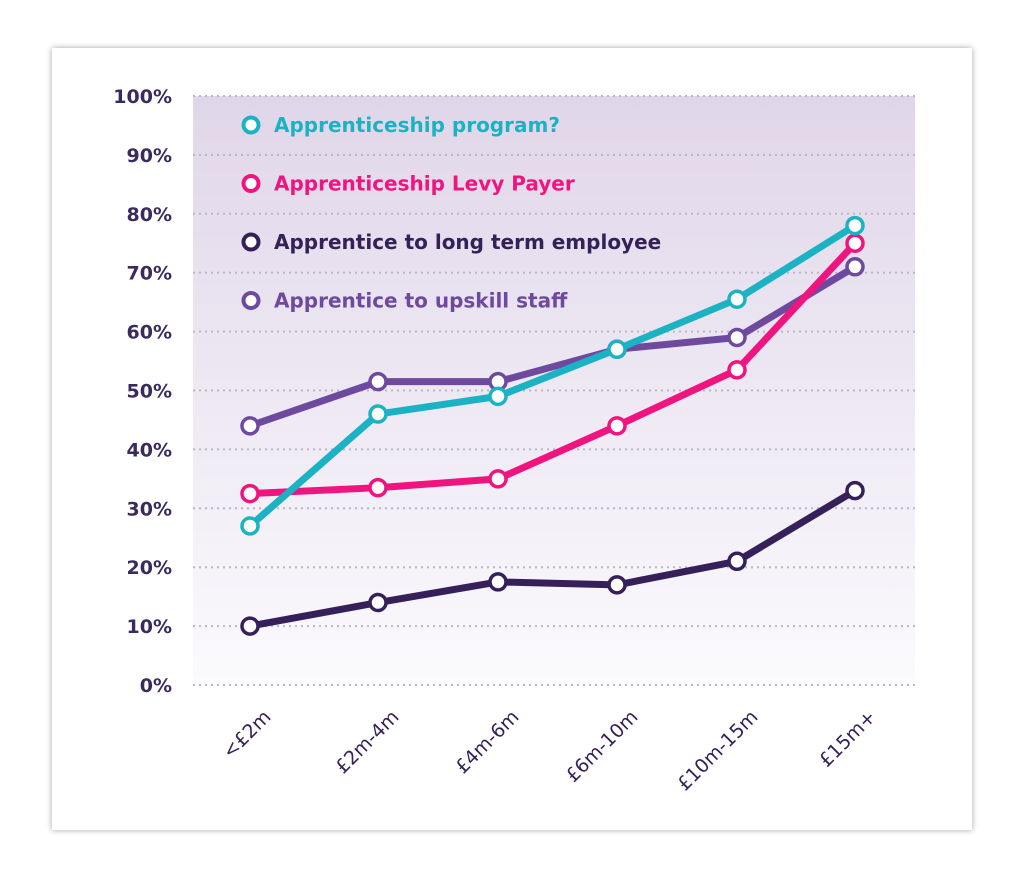 The image size is (1024, 878). I want to click on y-tick-label: 30%, so click(149, 509).